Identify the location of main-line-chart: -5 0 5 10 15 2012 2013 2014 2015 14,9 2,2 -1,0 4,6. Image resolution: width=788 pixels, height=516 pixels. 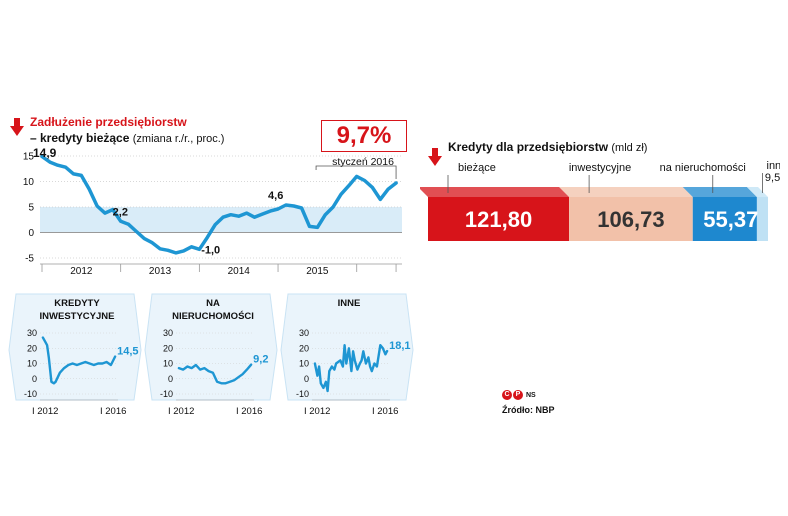
(212, 211).